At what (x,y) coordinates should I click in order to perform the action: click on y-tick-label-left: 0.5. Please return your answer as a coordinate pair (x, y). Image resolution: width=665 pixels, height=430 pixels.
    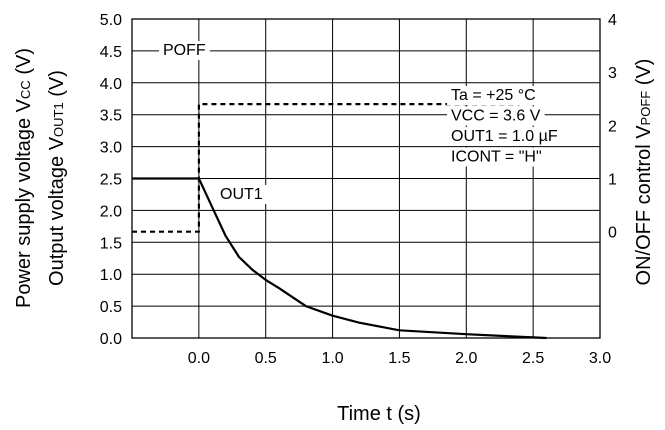
    Looking at the image, I should click on (111, 307).